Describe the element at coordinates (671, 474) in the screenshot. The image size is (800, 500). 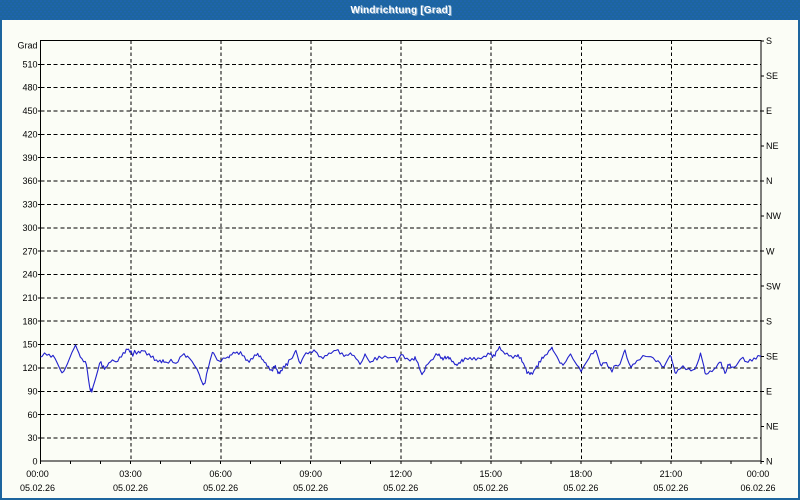
I see `svg-text: 21:00` at that location.